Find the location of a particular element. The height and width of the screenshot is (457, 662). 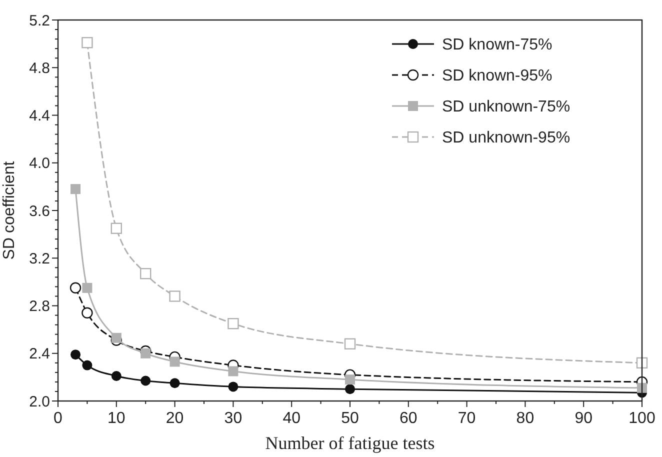

legend-label: SD known-75% is located at coordinates (497, 45).